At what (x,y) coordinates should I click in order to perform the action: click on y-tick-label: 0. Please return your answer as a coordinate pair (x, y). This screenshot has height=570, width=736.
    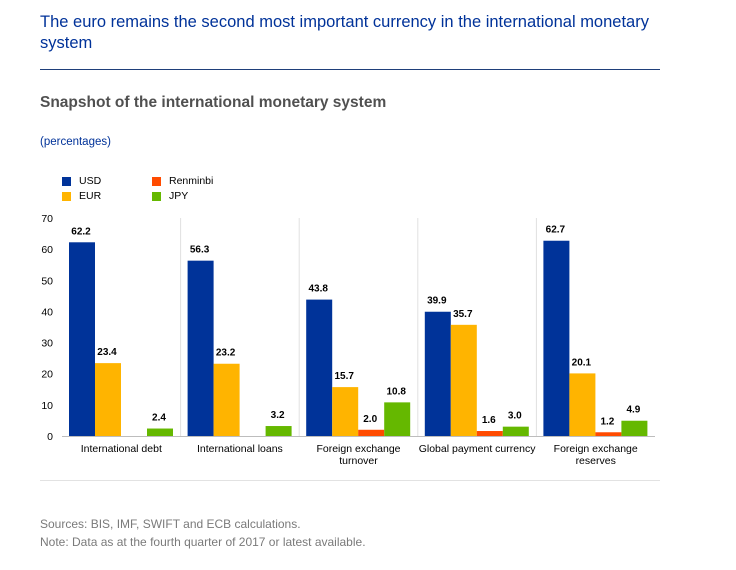
    Looking at the image, I should click on (50, 437).